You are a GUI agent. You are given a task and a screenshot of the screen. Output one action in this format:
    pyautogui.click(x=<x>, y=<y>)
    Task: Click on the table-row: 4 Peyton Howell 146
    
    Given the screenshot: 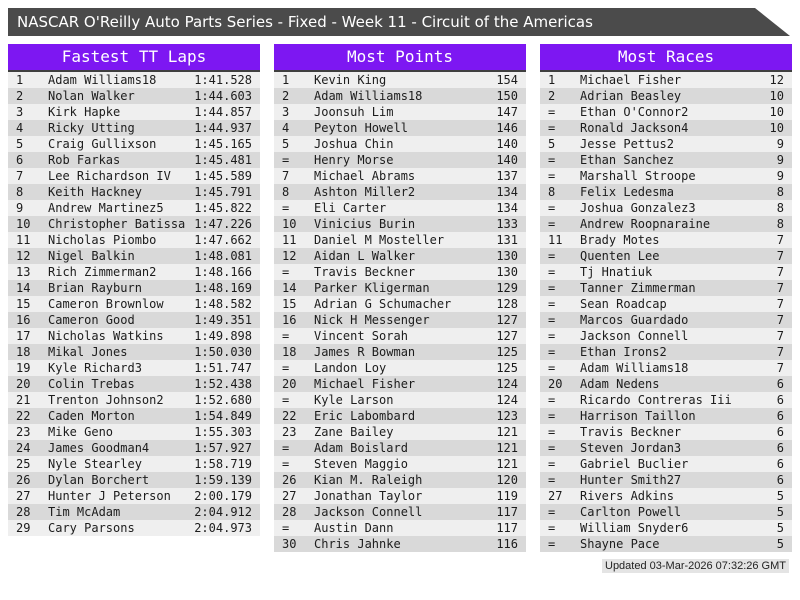 What is the action you would take?
    pyautogui.click(x=400, y=128)
    